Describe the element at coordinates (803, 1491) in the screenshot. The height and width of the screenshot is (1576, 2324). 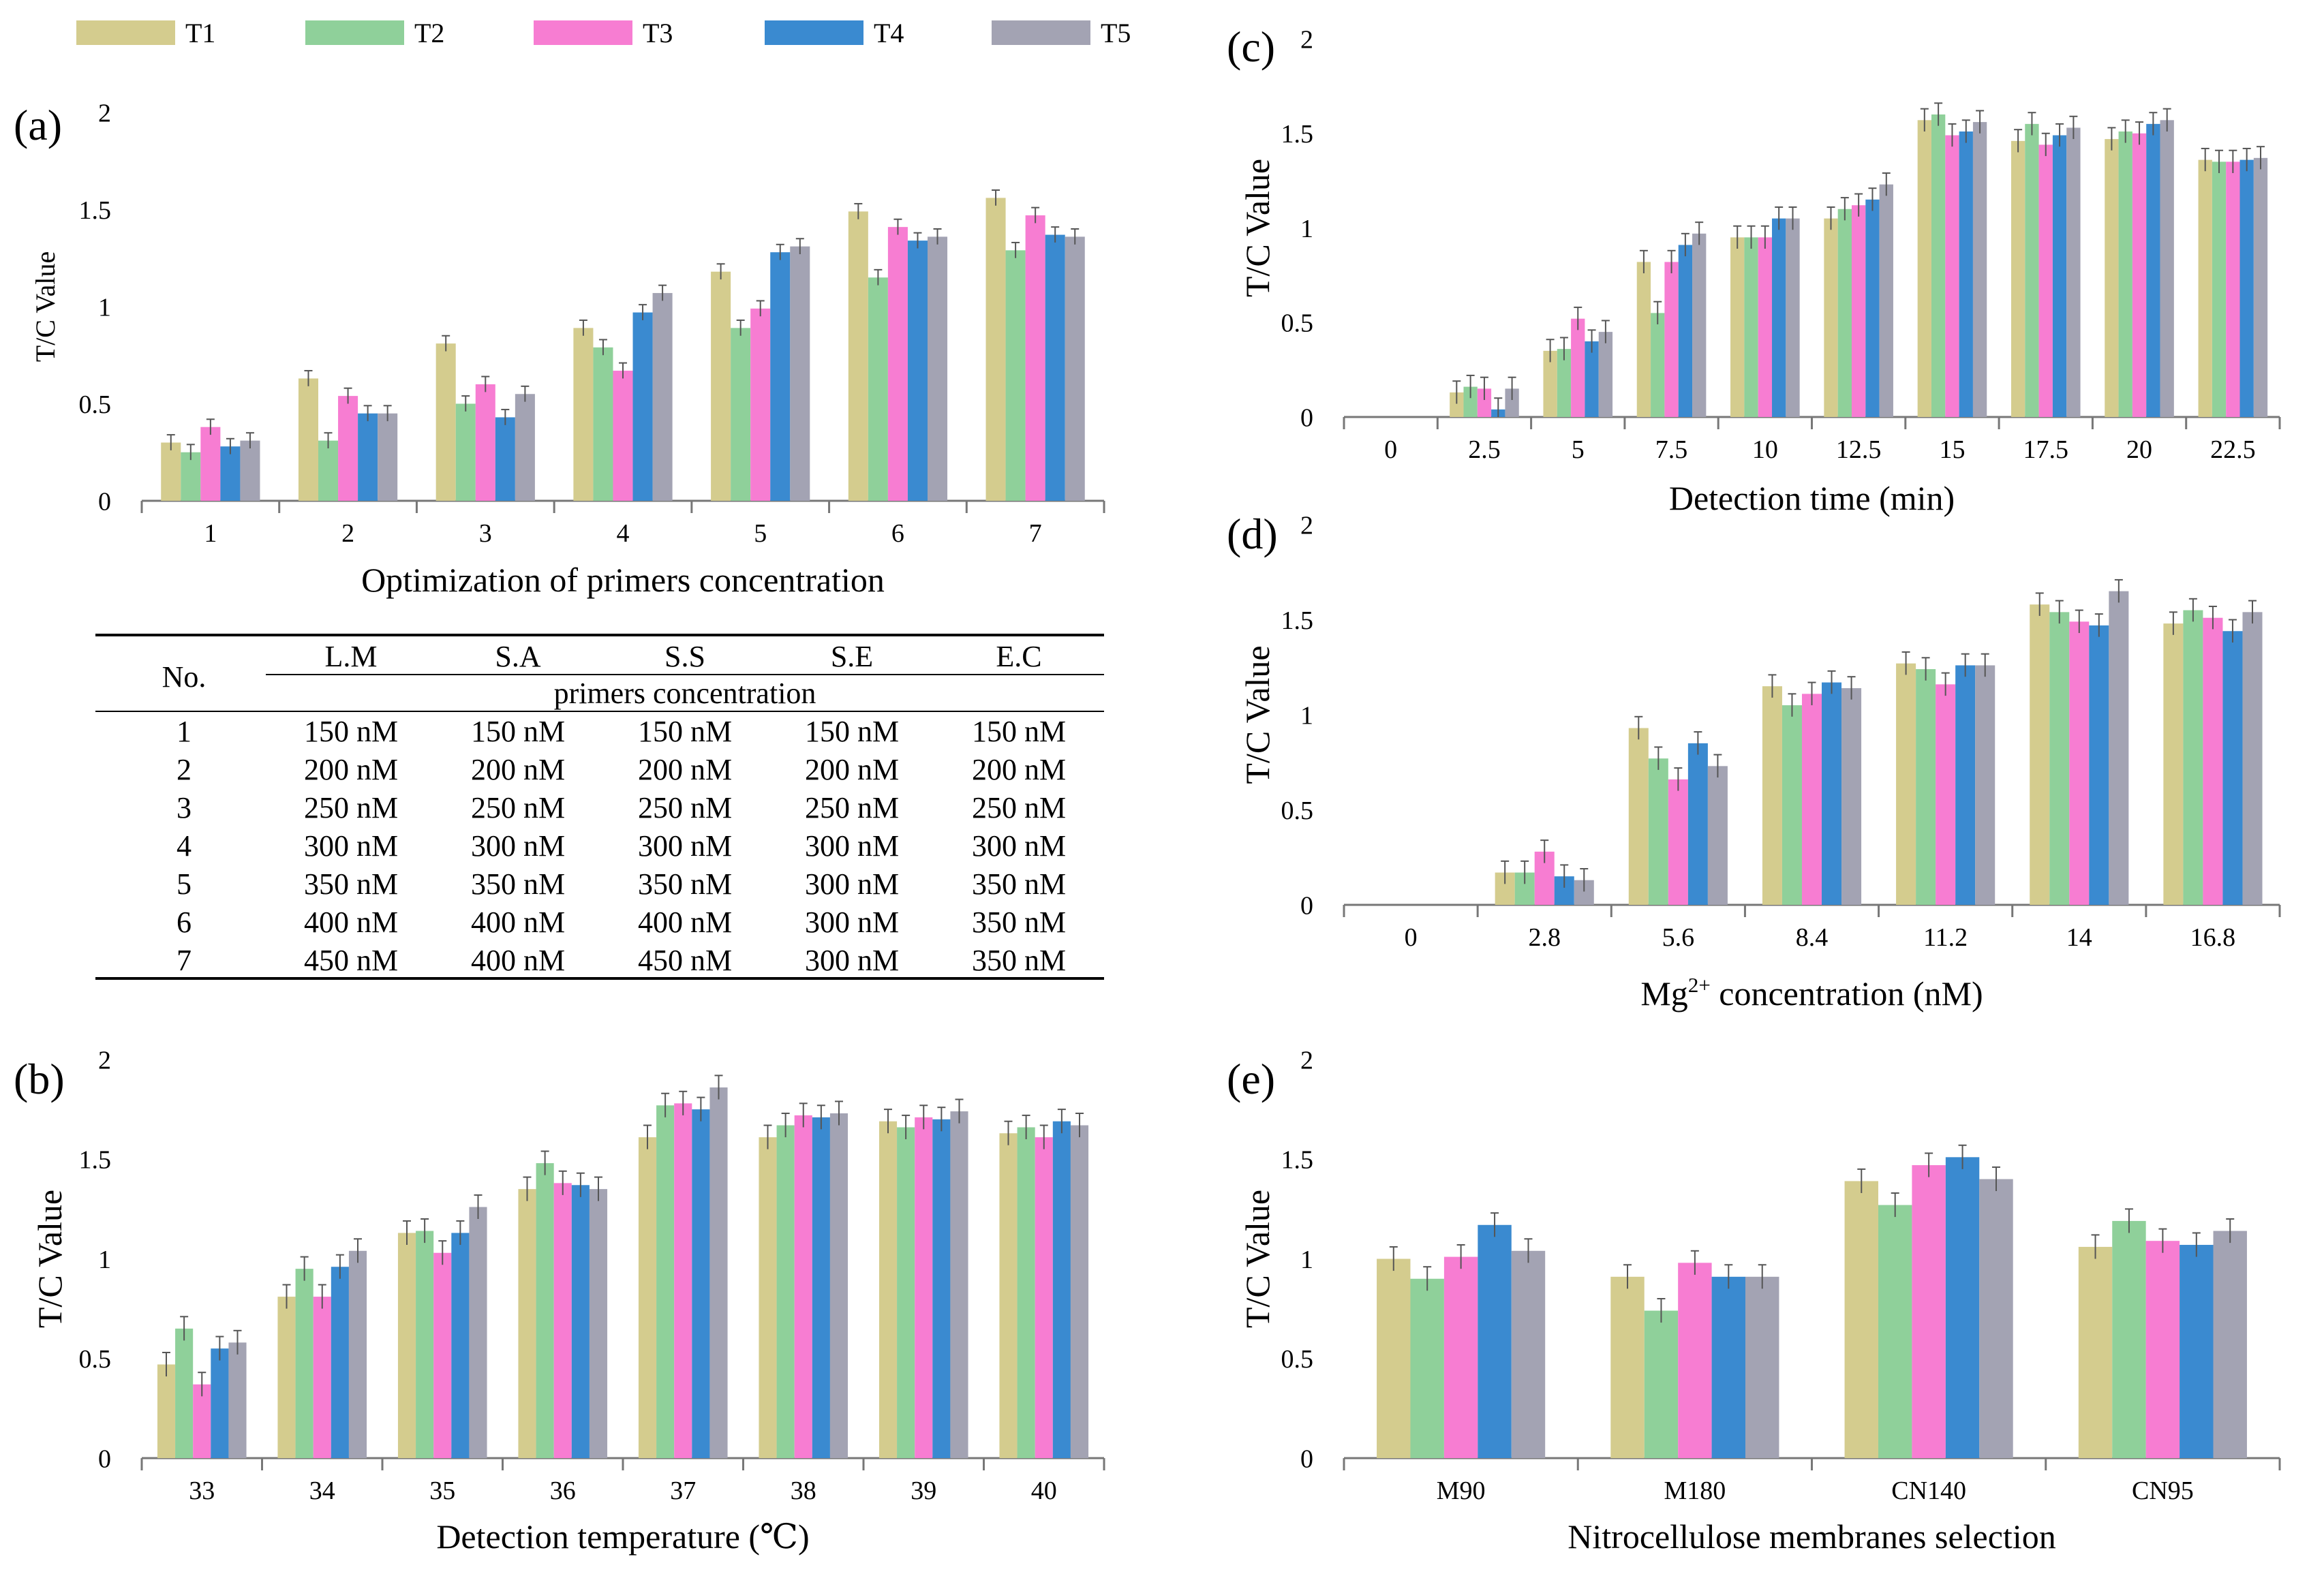
I see `x-tick-label: 38` at that location.